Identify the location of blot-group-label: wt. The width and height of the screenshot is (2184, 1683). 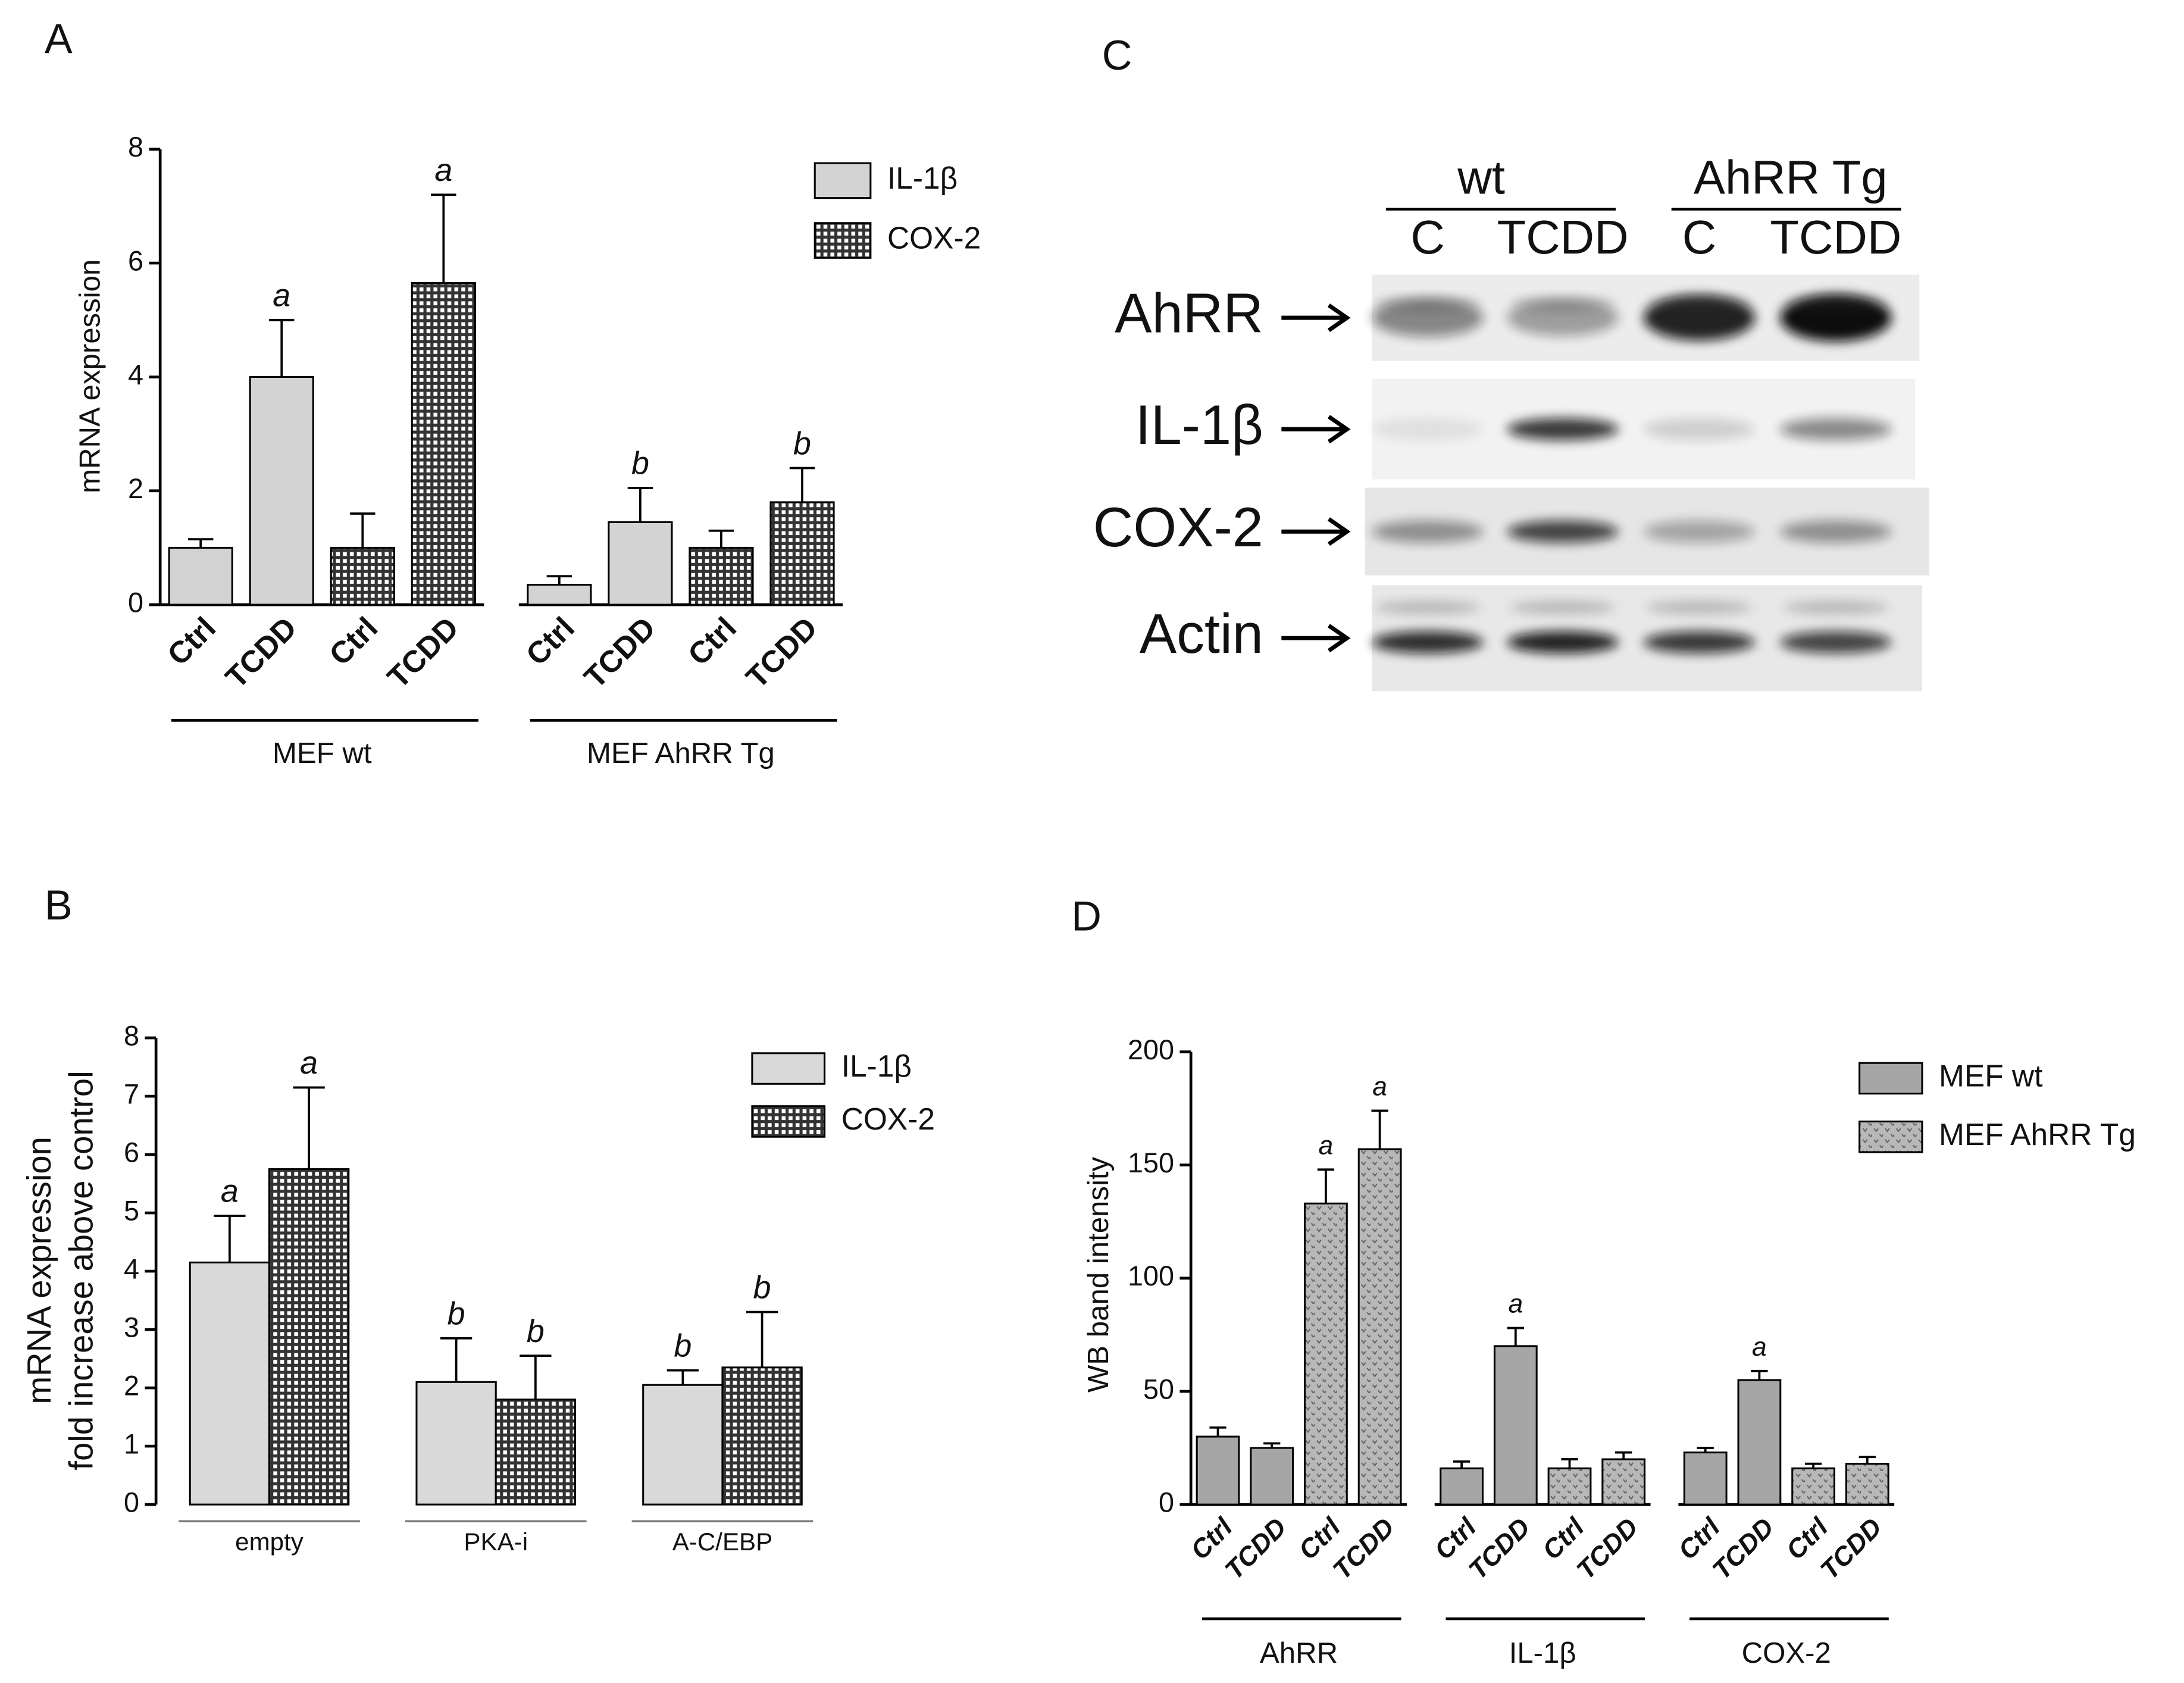
(1481, 178).